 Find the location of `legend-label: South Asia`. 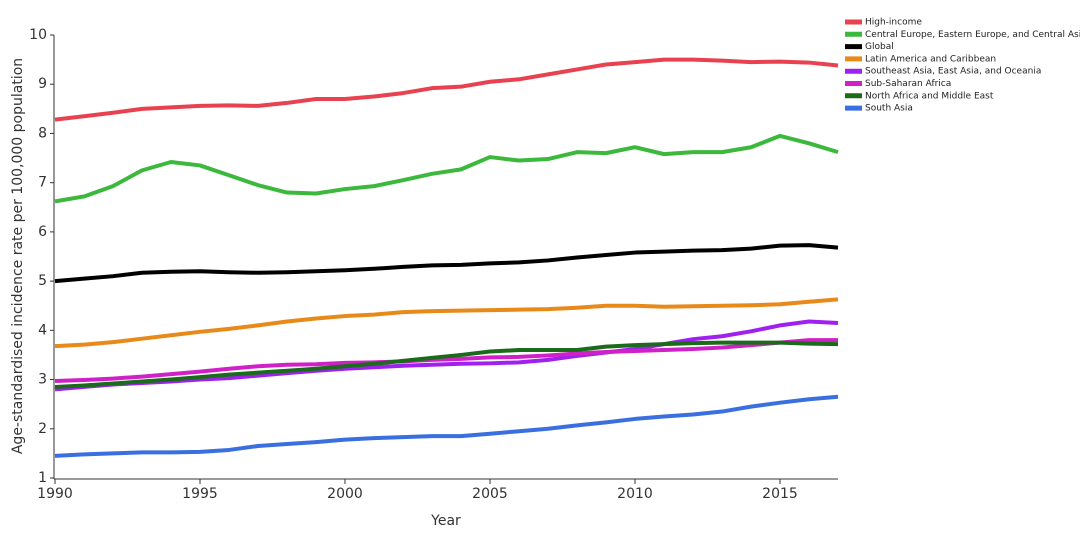

legend-label: South Asia is located at coordinates (889, 109).